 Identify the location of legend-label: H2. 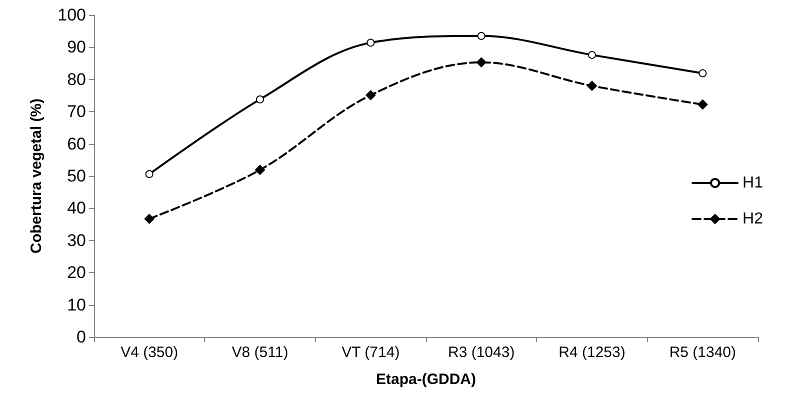
(753, 219).